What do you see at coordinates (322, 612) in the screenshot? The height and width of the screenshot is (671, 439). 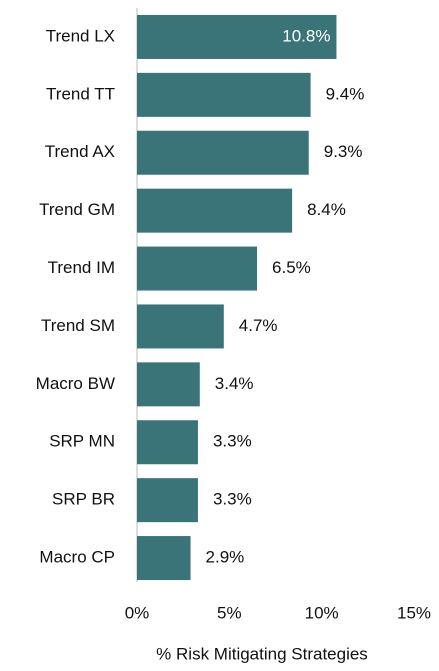 I see `x-tick-label: 10%` at bounding box center [322, 612].